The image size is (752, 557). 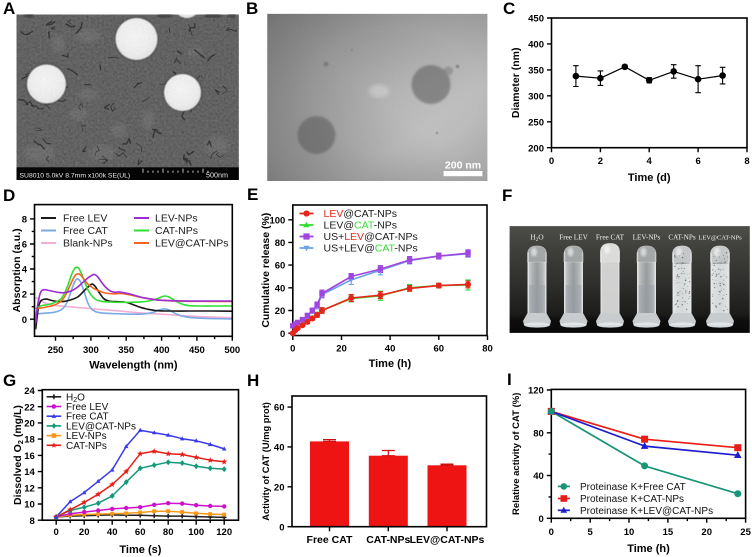 I want to click on svg-text: 18, so click(x=29, y=440).